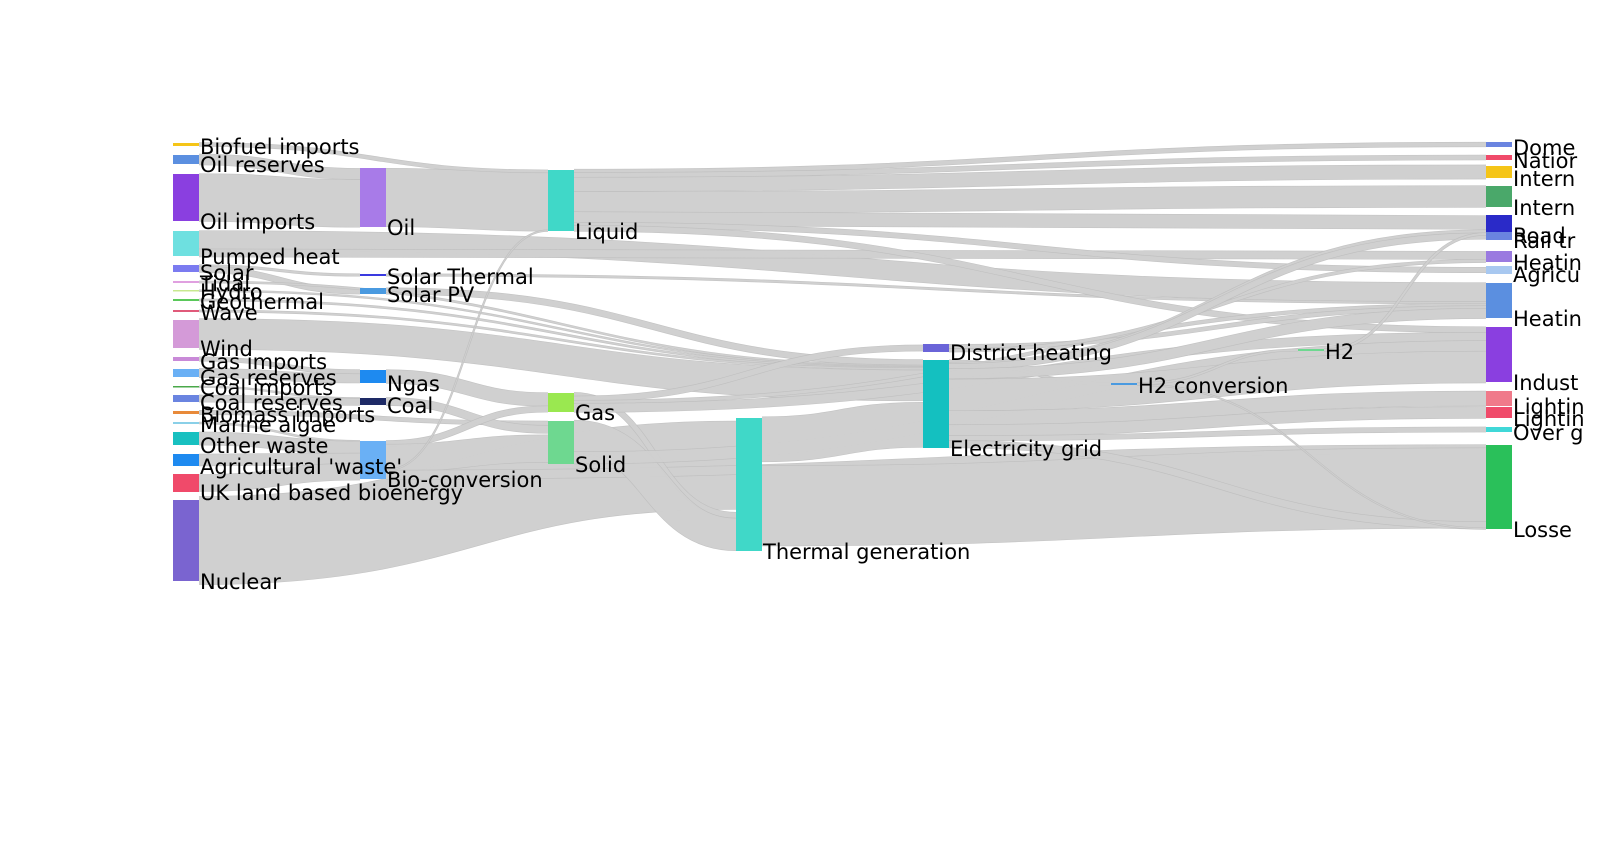  I want to click on link-coal_reserves-coal, so click(279, 400).